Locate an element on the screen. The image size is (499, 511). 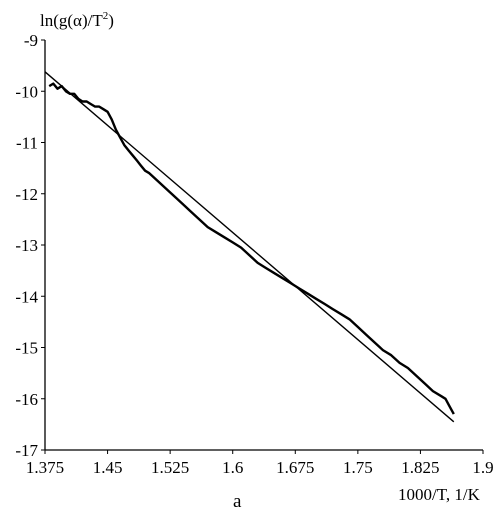
x-tick-label: 1.75 is located at coordinates (358, 467).